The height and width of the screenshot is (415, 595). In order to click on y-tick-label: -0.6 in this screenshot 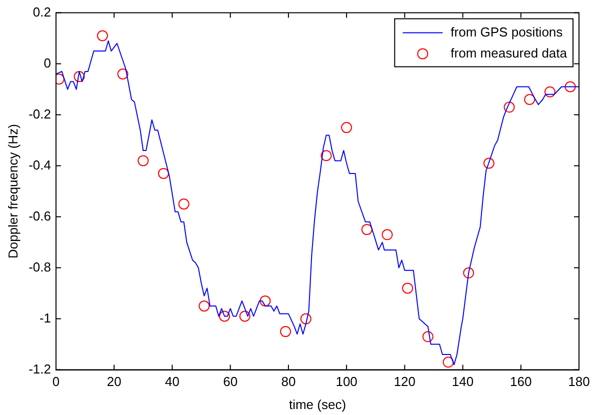, I will do `click(39, 216)`.